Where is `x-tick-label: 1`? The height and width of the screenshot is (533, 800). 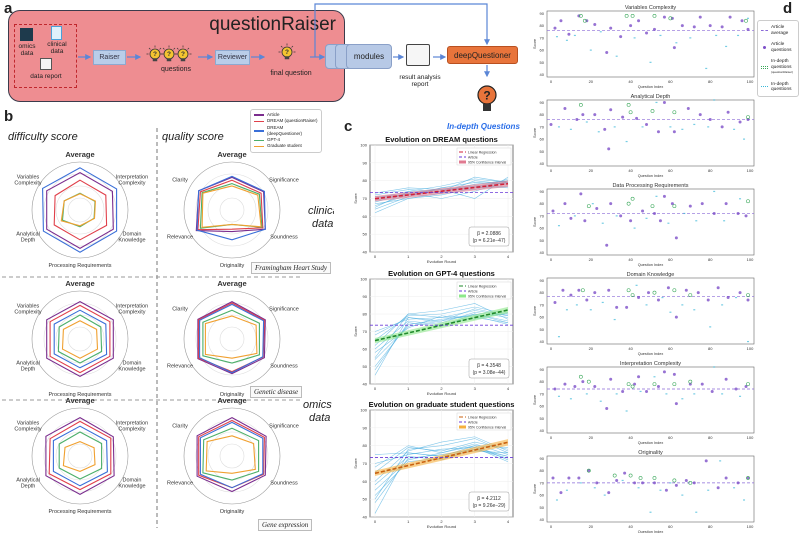 x-tick-label: 1 is located at coordinates (408, 521).